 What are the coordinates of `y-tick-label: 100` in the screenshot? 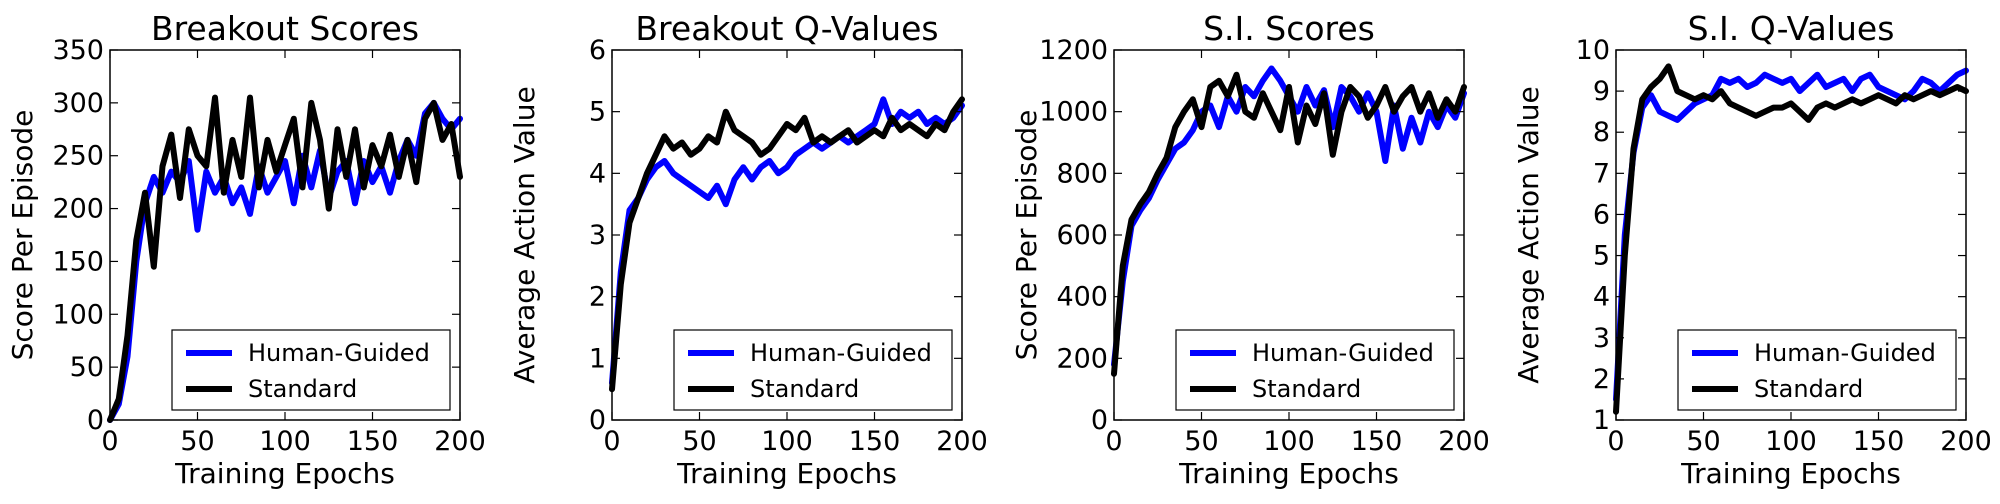 It's located at (78, 314).